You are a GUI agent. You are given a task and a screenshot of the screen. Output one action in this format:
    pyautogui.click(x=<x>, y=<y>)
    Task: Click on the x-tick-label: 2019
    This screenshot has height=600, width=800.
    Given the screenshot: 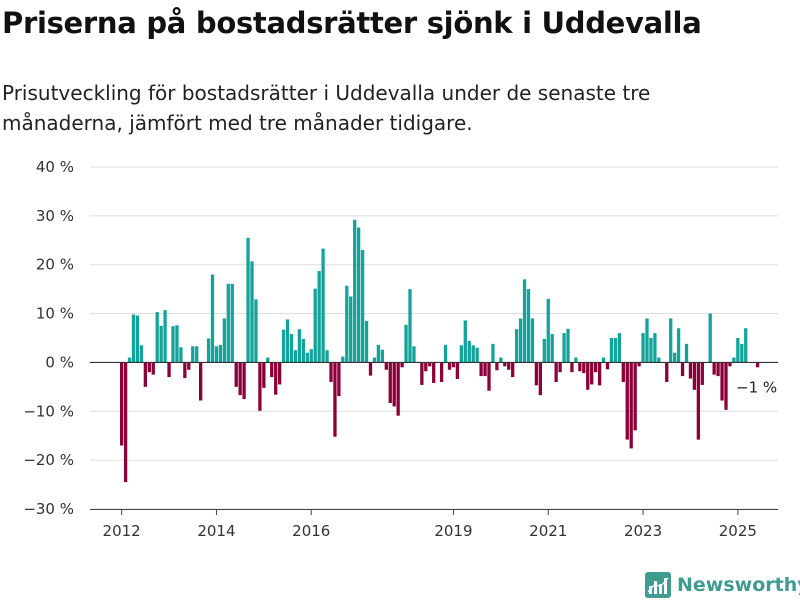 What is the action you would take?
    pyautogui.click(x=453, y=531)
    